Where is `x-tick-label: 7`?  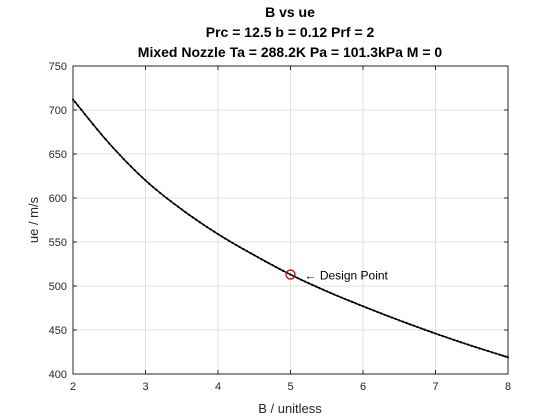 x-tick-label: 7 is located at coordinates (435, 387).